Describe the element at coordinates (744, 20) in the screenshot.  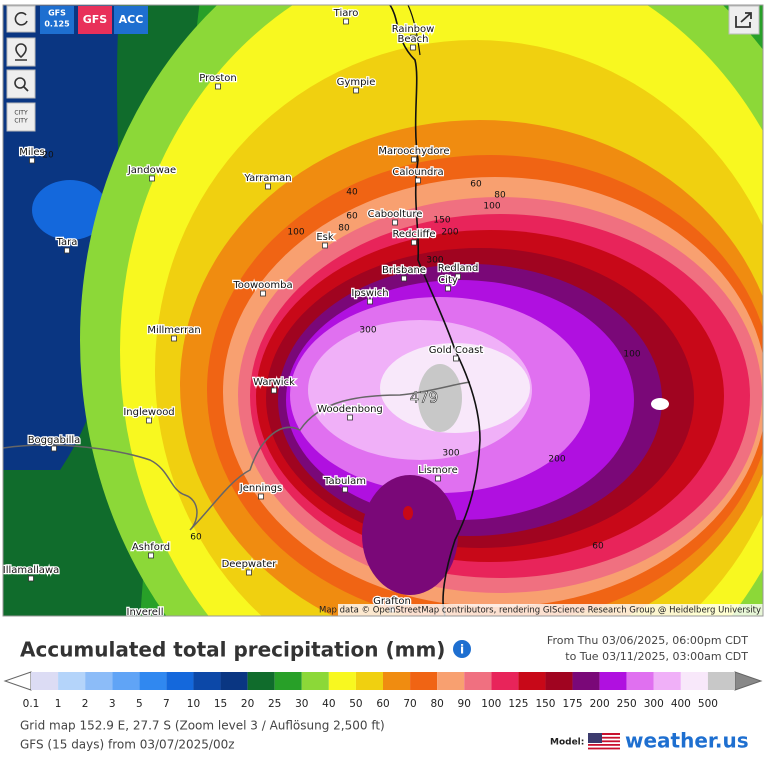
I see `share-button` at that location.